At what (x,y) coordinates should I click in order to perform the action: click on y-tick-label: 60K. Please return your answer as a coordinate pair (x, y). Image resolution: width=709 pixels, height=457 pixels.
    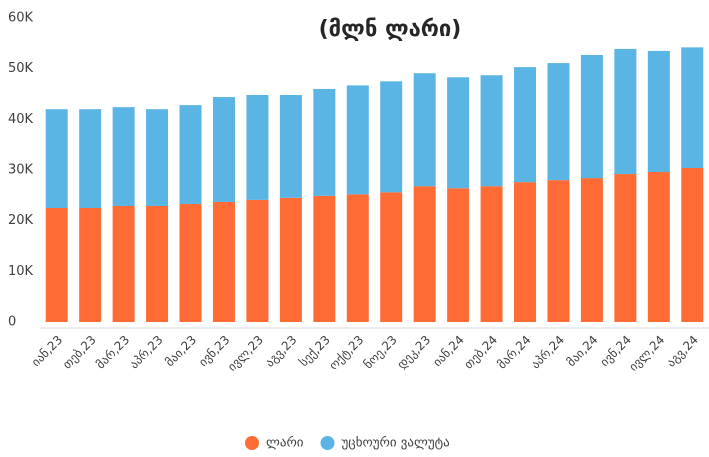
    Looking at the image, I should click on (21, 18).